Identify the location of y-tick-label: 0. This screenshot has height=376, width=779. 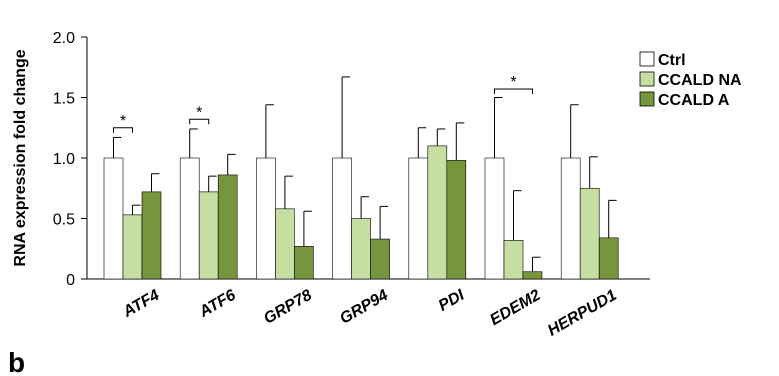
(70, 280).